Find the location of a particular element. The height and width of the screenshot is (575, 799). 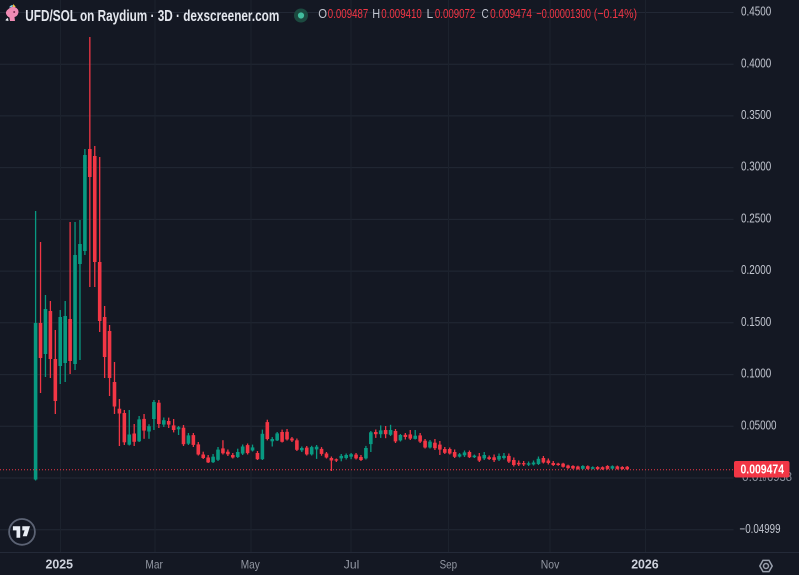

svg-text: 0.1000 is located at coordinates (756, 374).